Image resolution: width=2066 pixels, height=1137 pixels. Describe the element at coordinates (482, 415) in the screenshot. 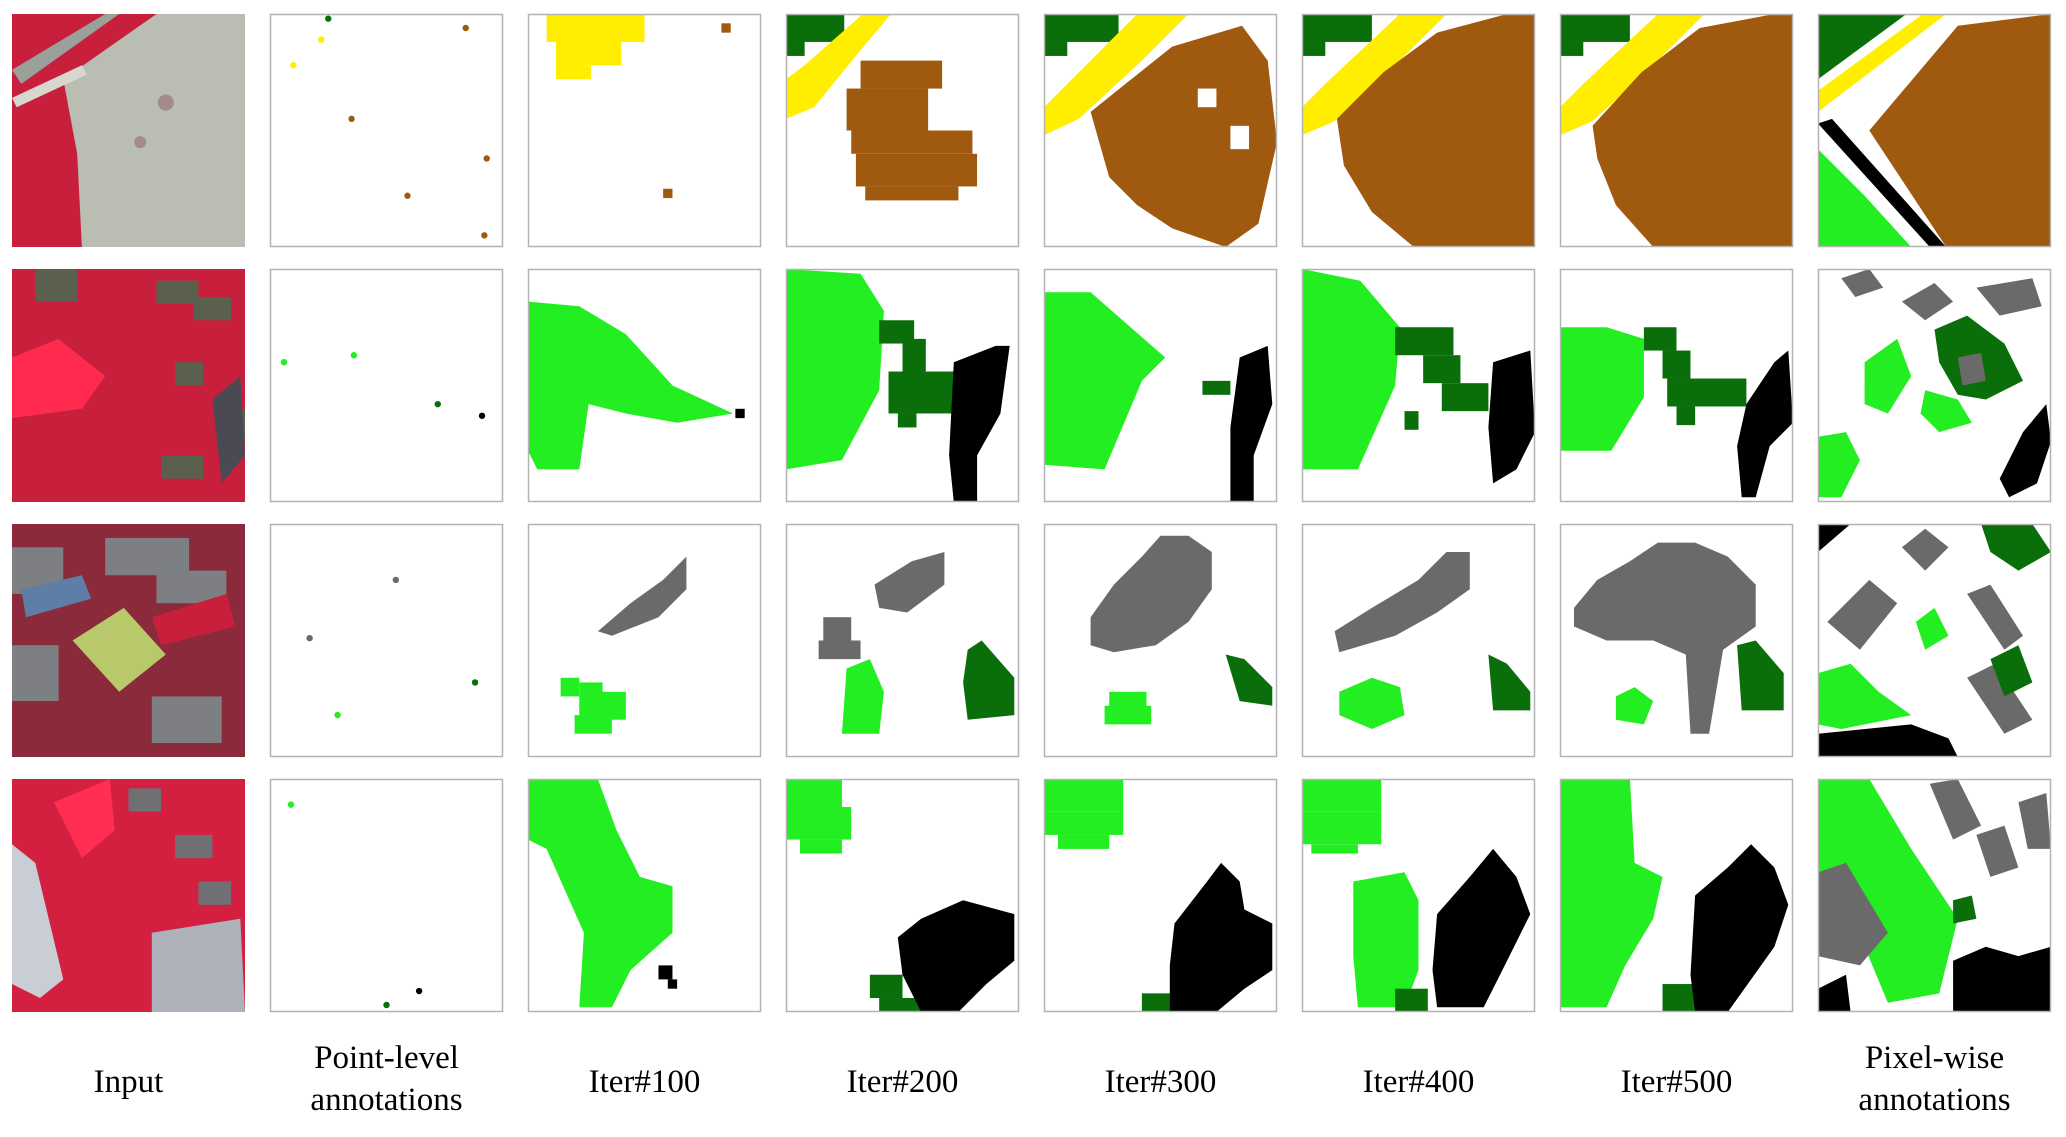

I see `annotation-point-black` at that location.